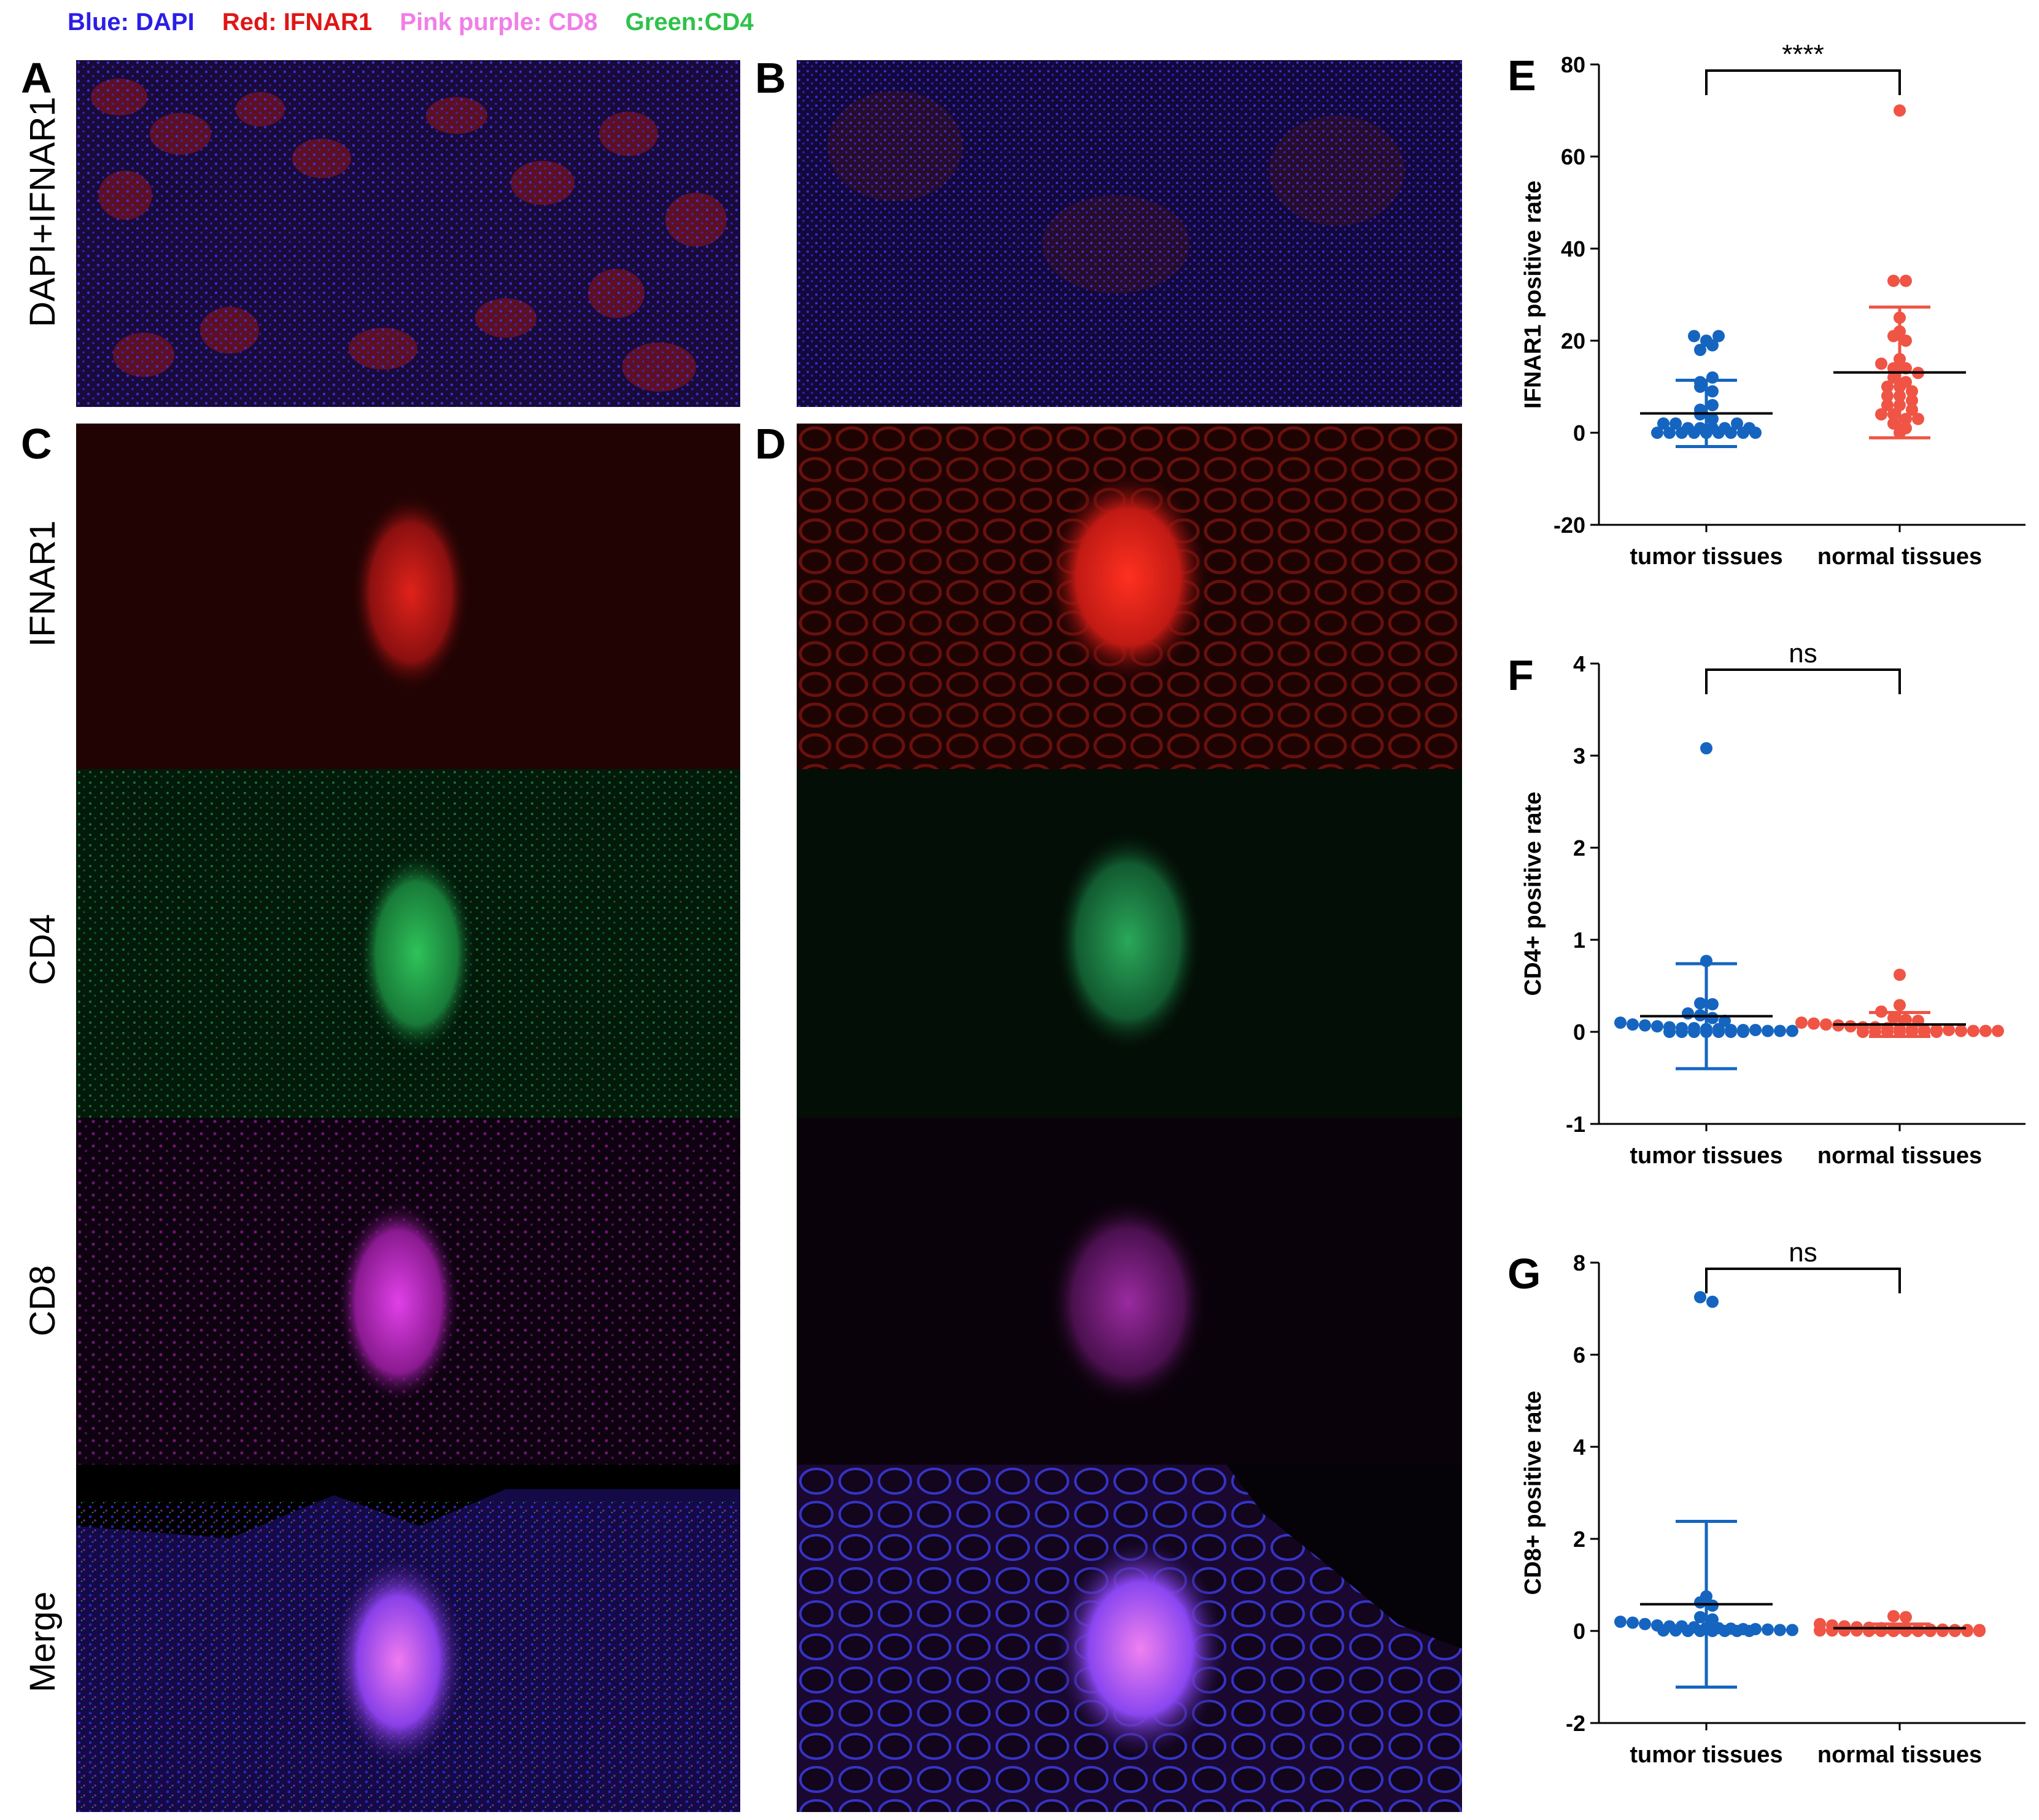 The height and width of the screenshot is (1820, 2039). Describe the element at coordinates (1579, 1263) in the screenshot. I see `y-tick-label: 8` at that location.